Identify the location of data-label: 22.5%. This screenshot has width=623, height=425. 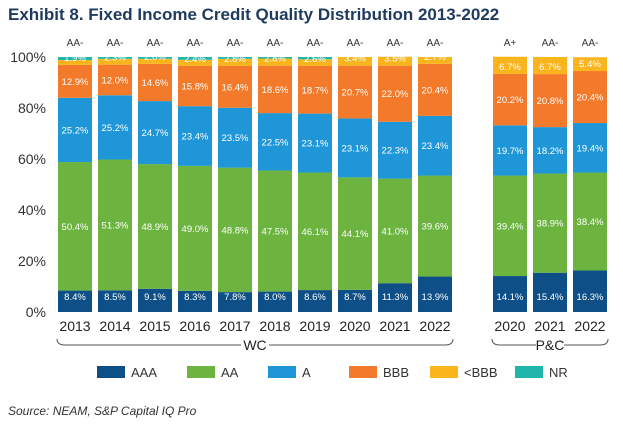
(275, 142).